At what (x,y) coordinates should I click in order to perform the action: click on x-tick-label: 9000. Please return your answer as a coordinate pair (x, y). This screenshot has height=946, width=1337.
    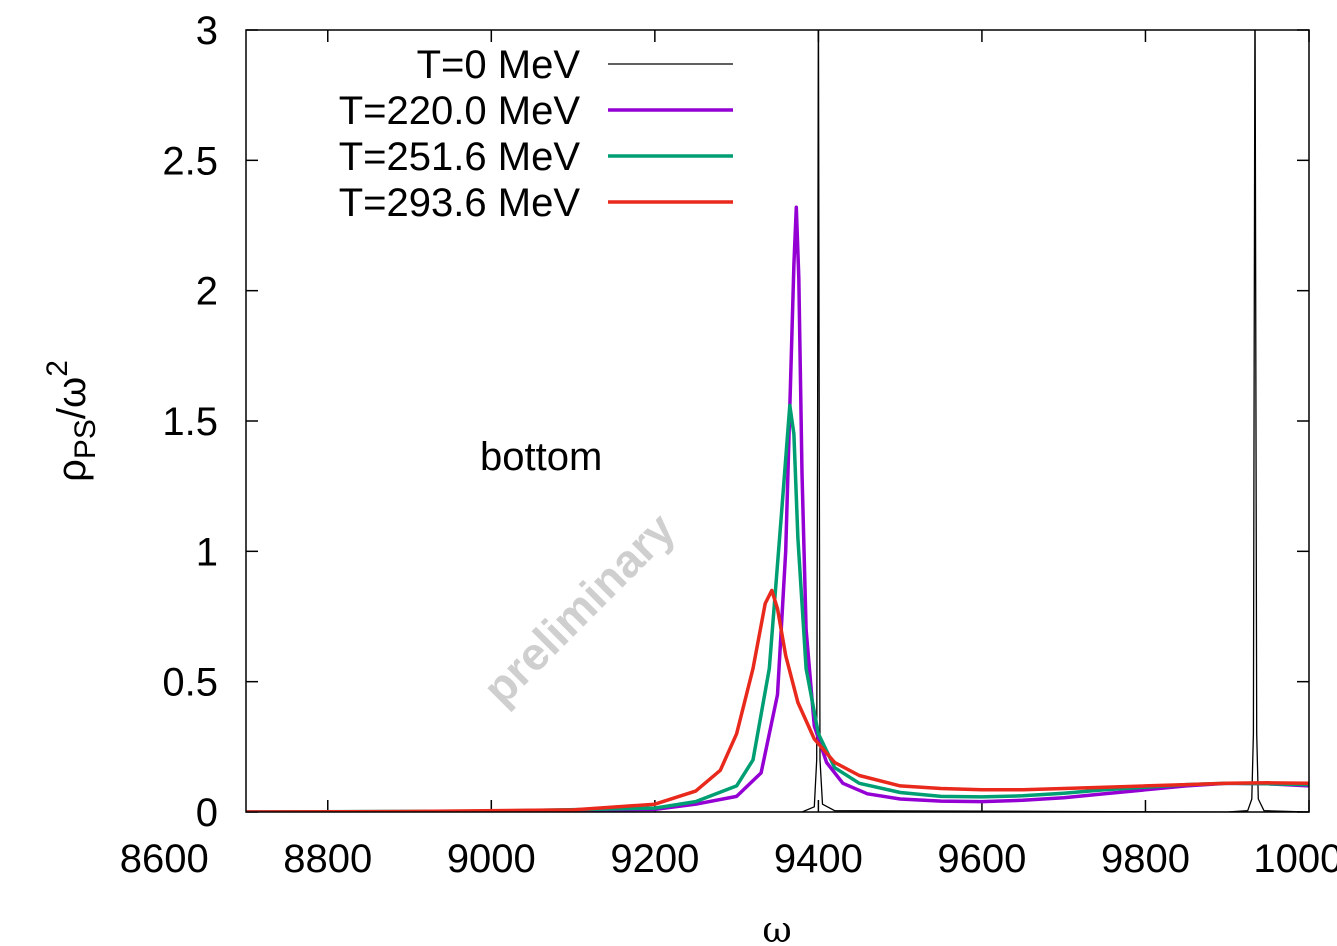
    Looking at the image, I should click on (491, 859).